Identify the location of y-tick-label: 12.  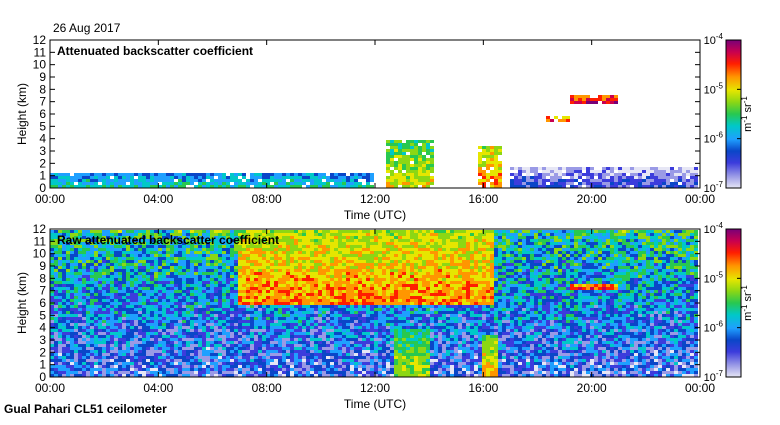
(40, 40).